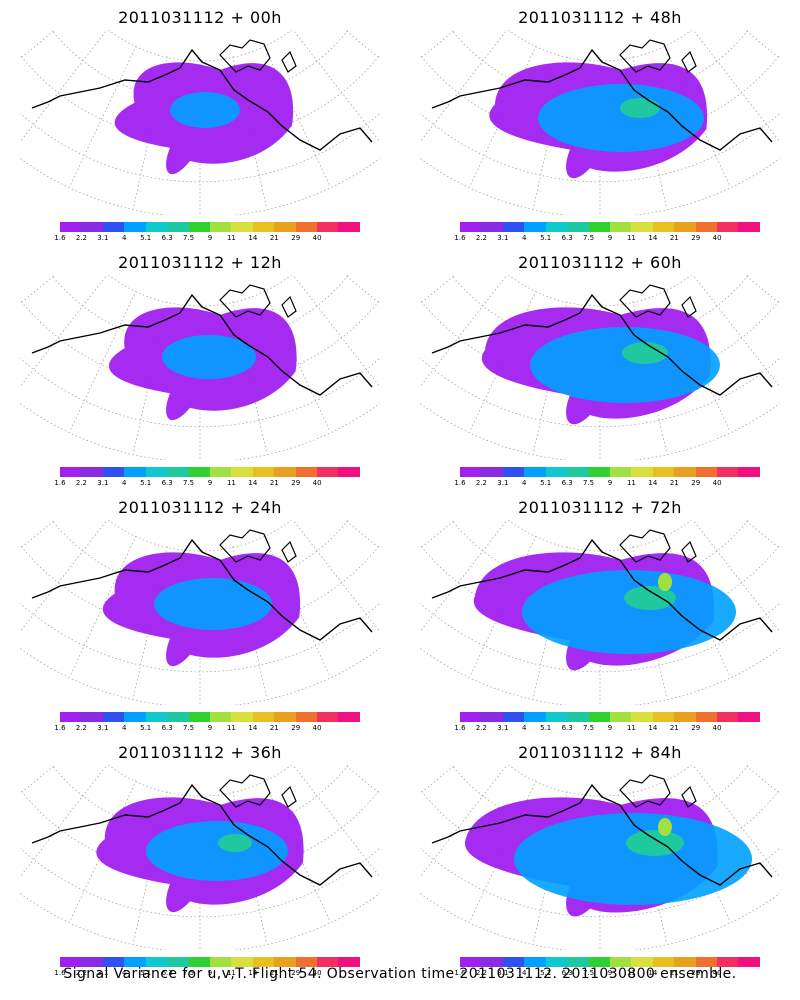 The width and height of the screenshot is (800, 1000). What do you see at coordinates (202, 99) in the screenshot?
I see `coastline` at bounding box center [202, 99].